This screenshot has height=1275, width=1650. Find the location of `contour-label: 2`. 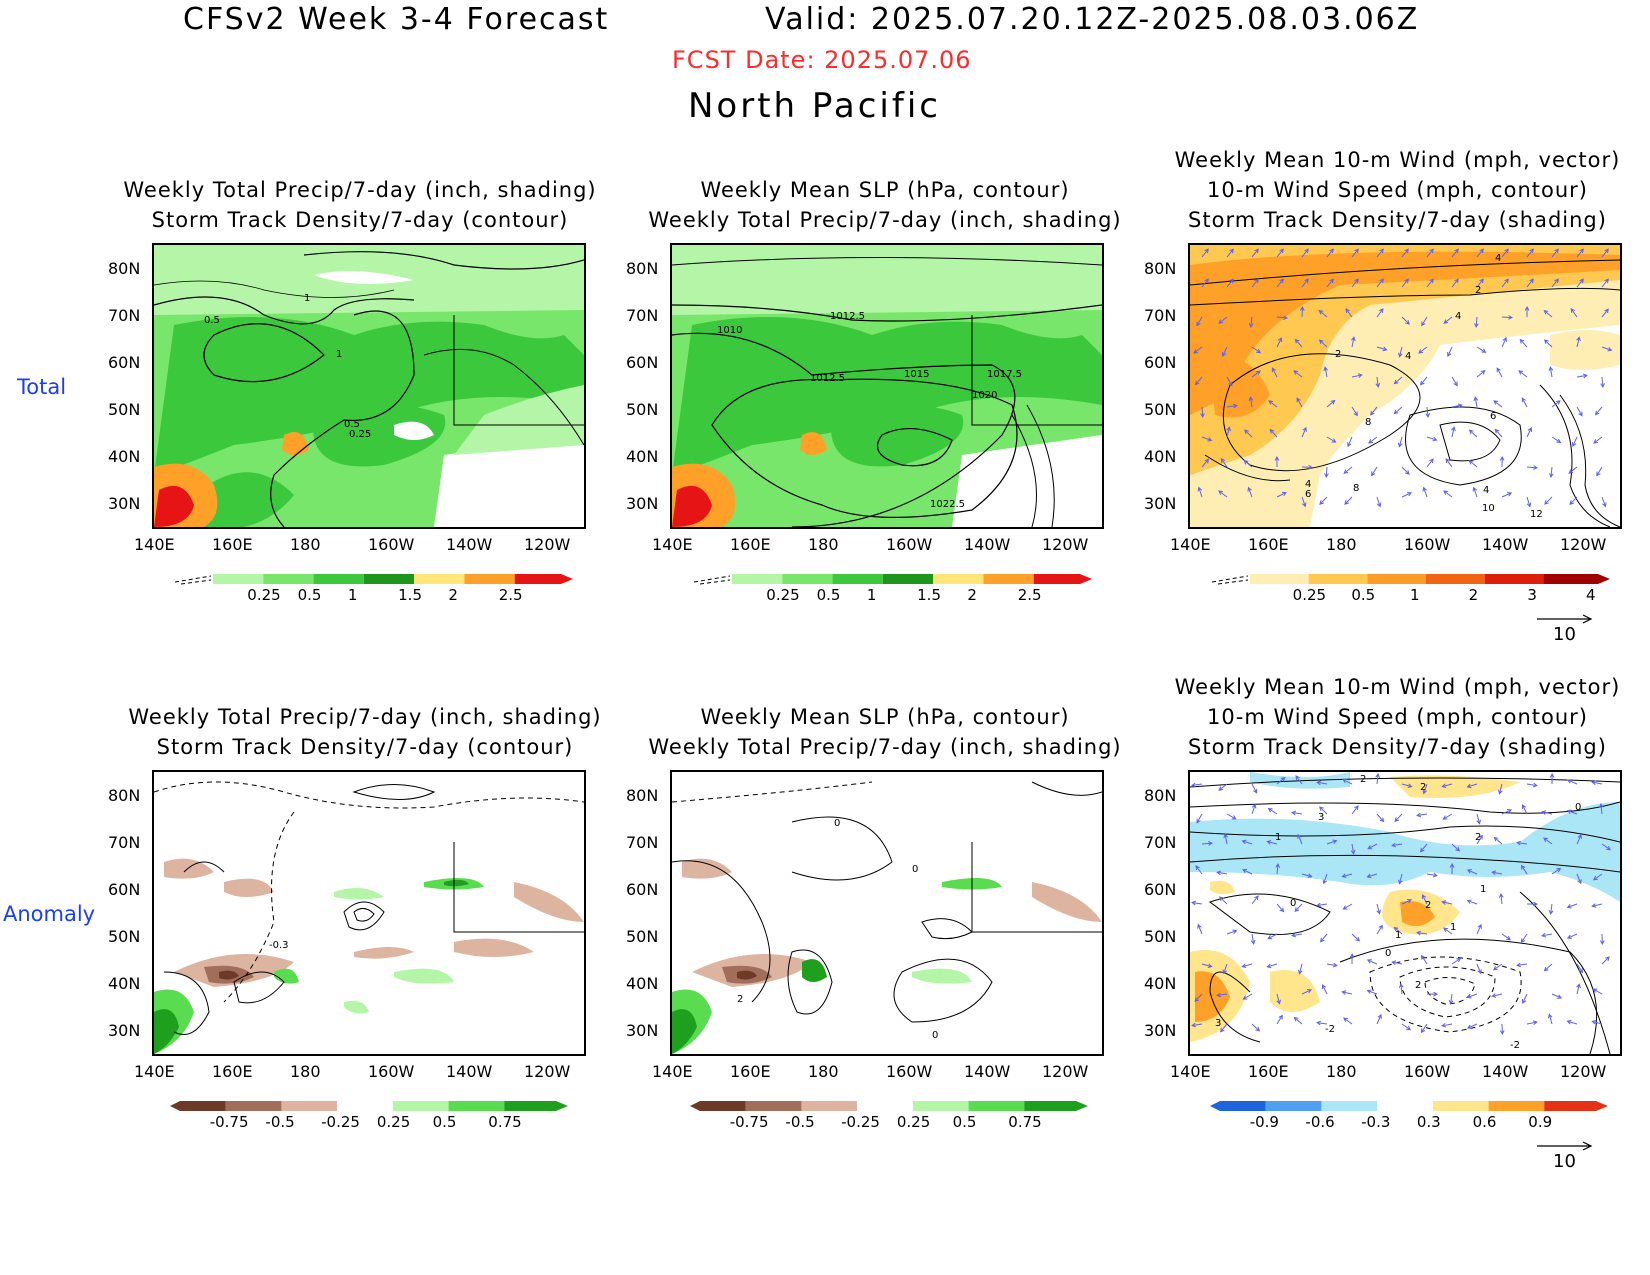

contour-label: 2 is located at coordinates (1478, 837).